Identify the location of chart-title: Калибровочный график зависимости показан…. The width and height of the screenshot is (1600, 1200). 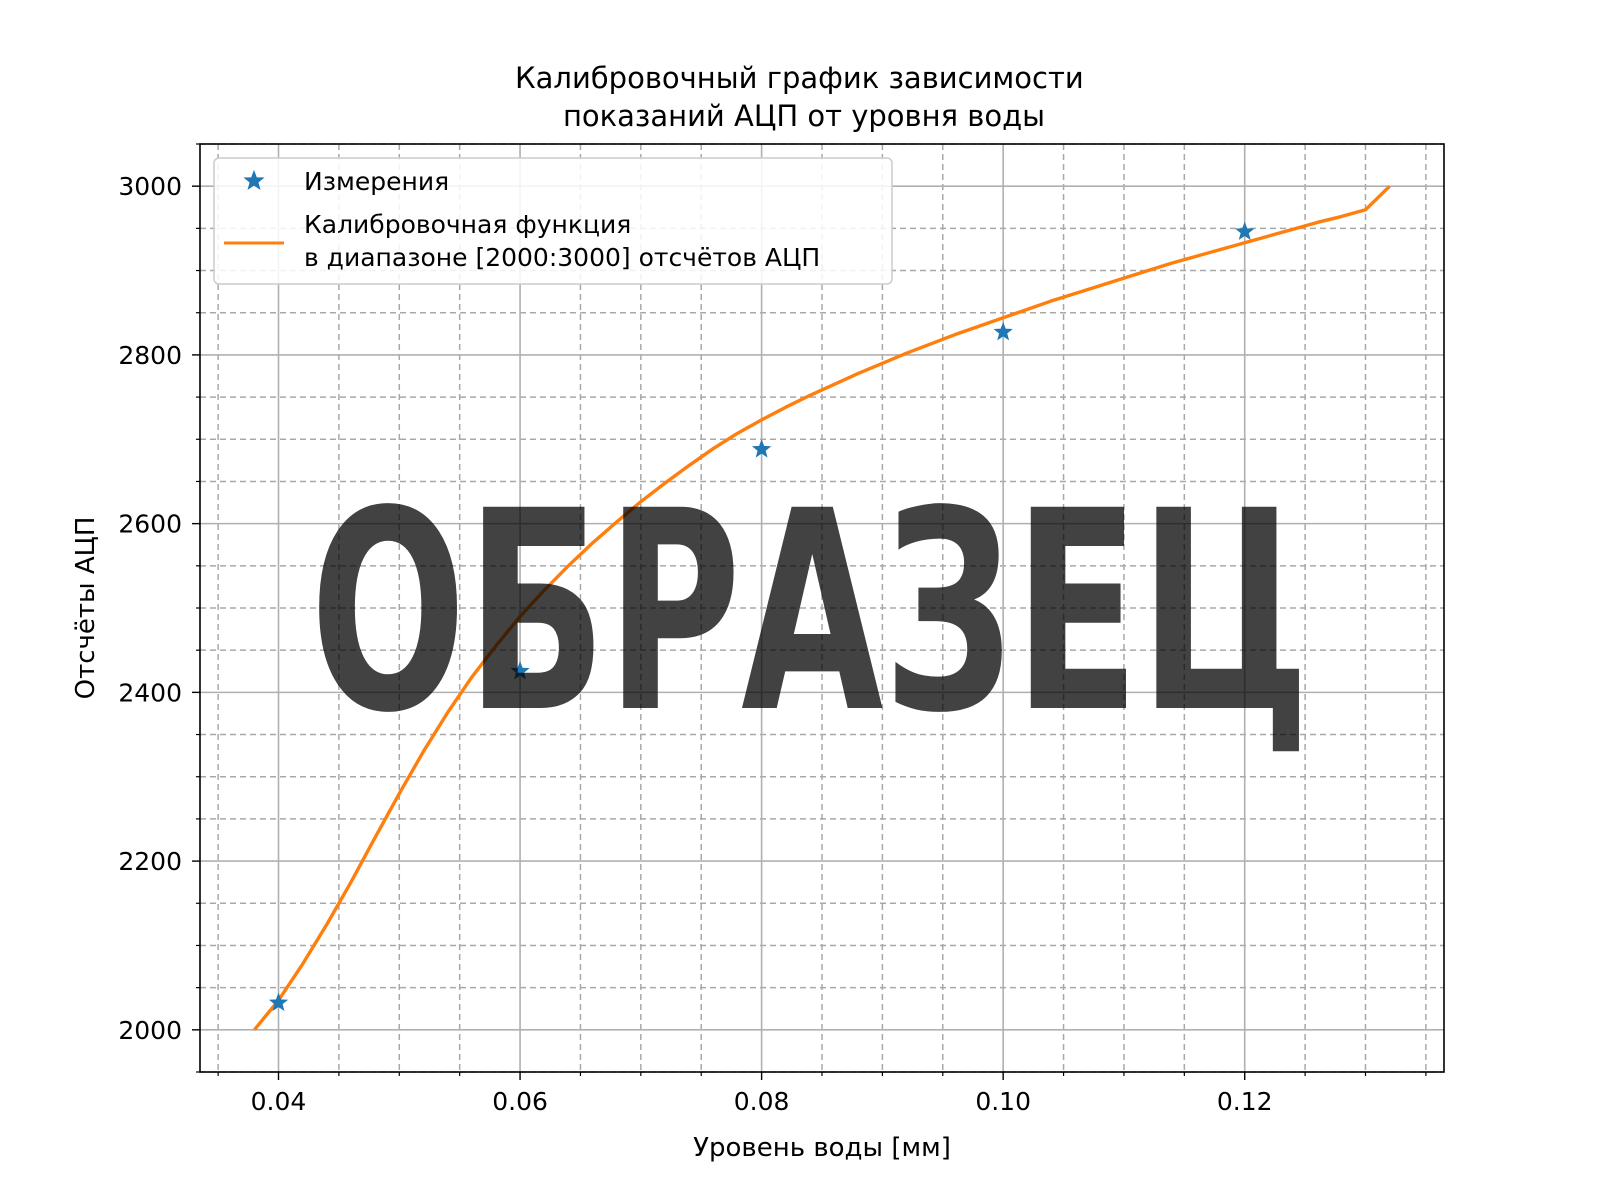
(804, 97).